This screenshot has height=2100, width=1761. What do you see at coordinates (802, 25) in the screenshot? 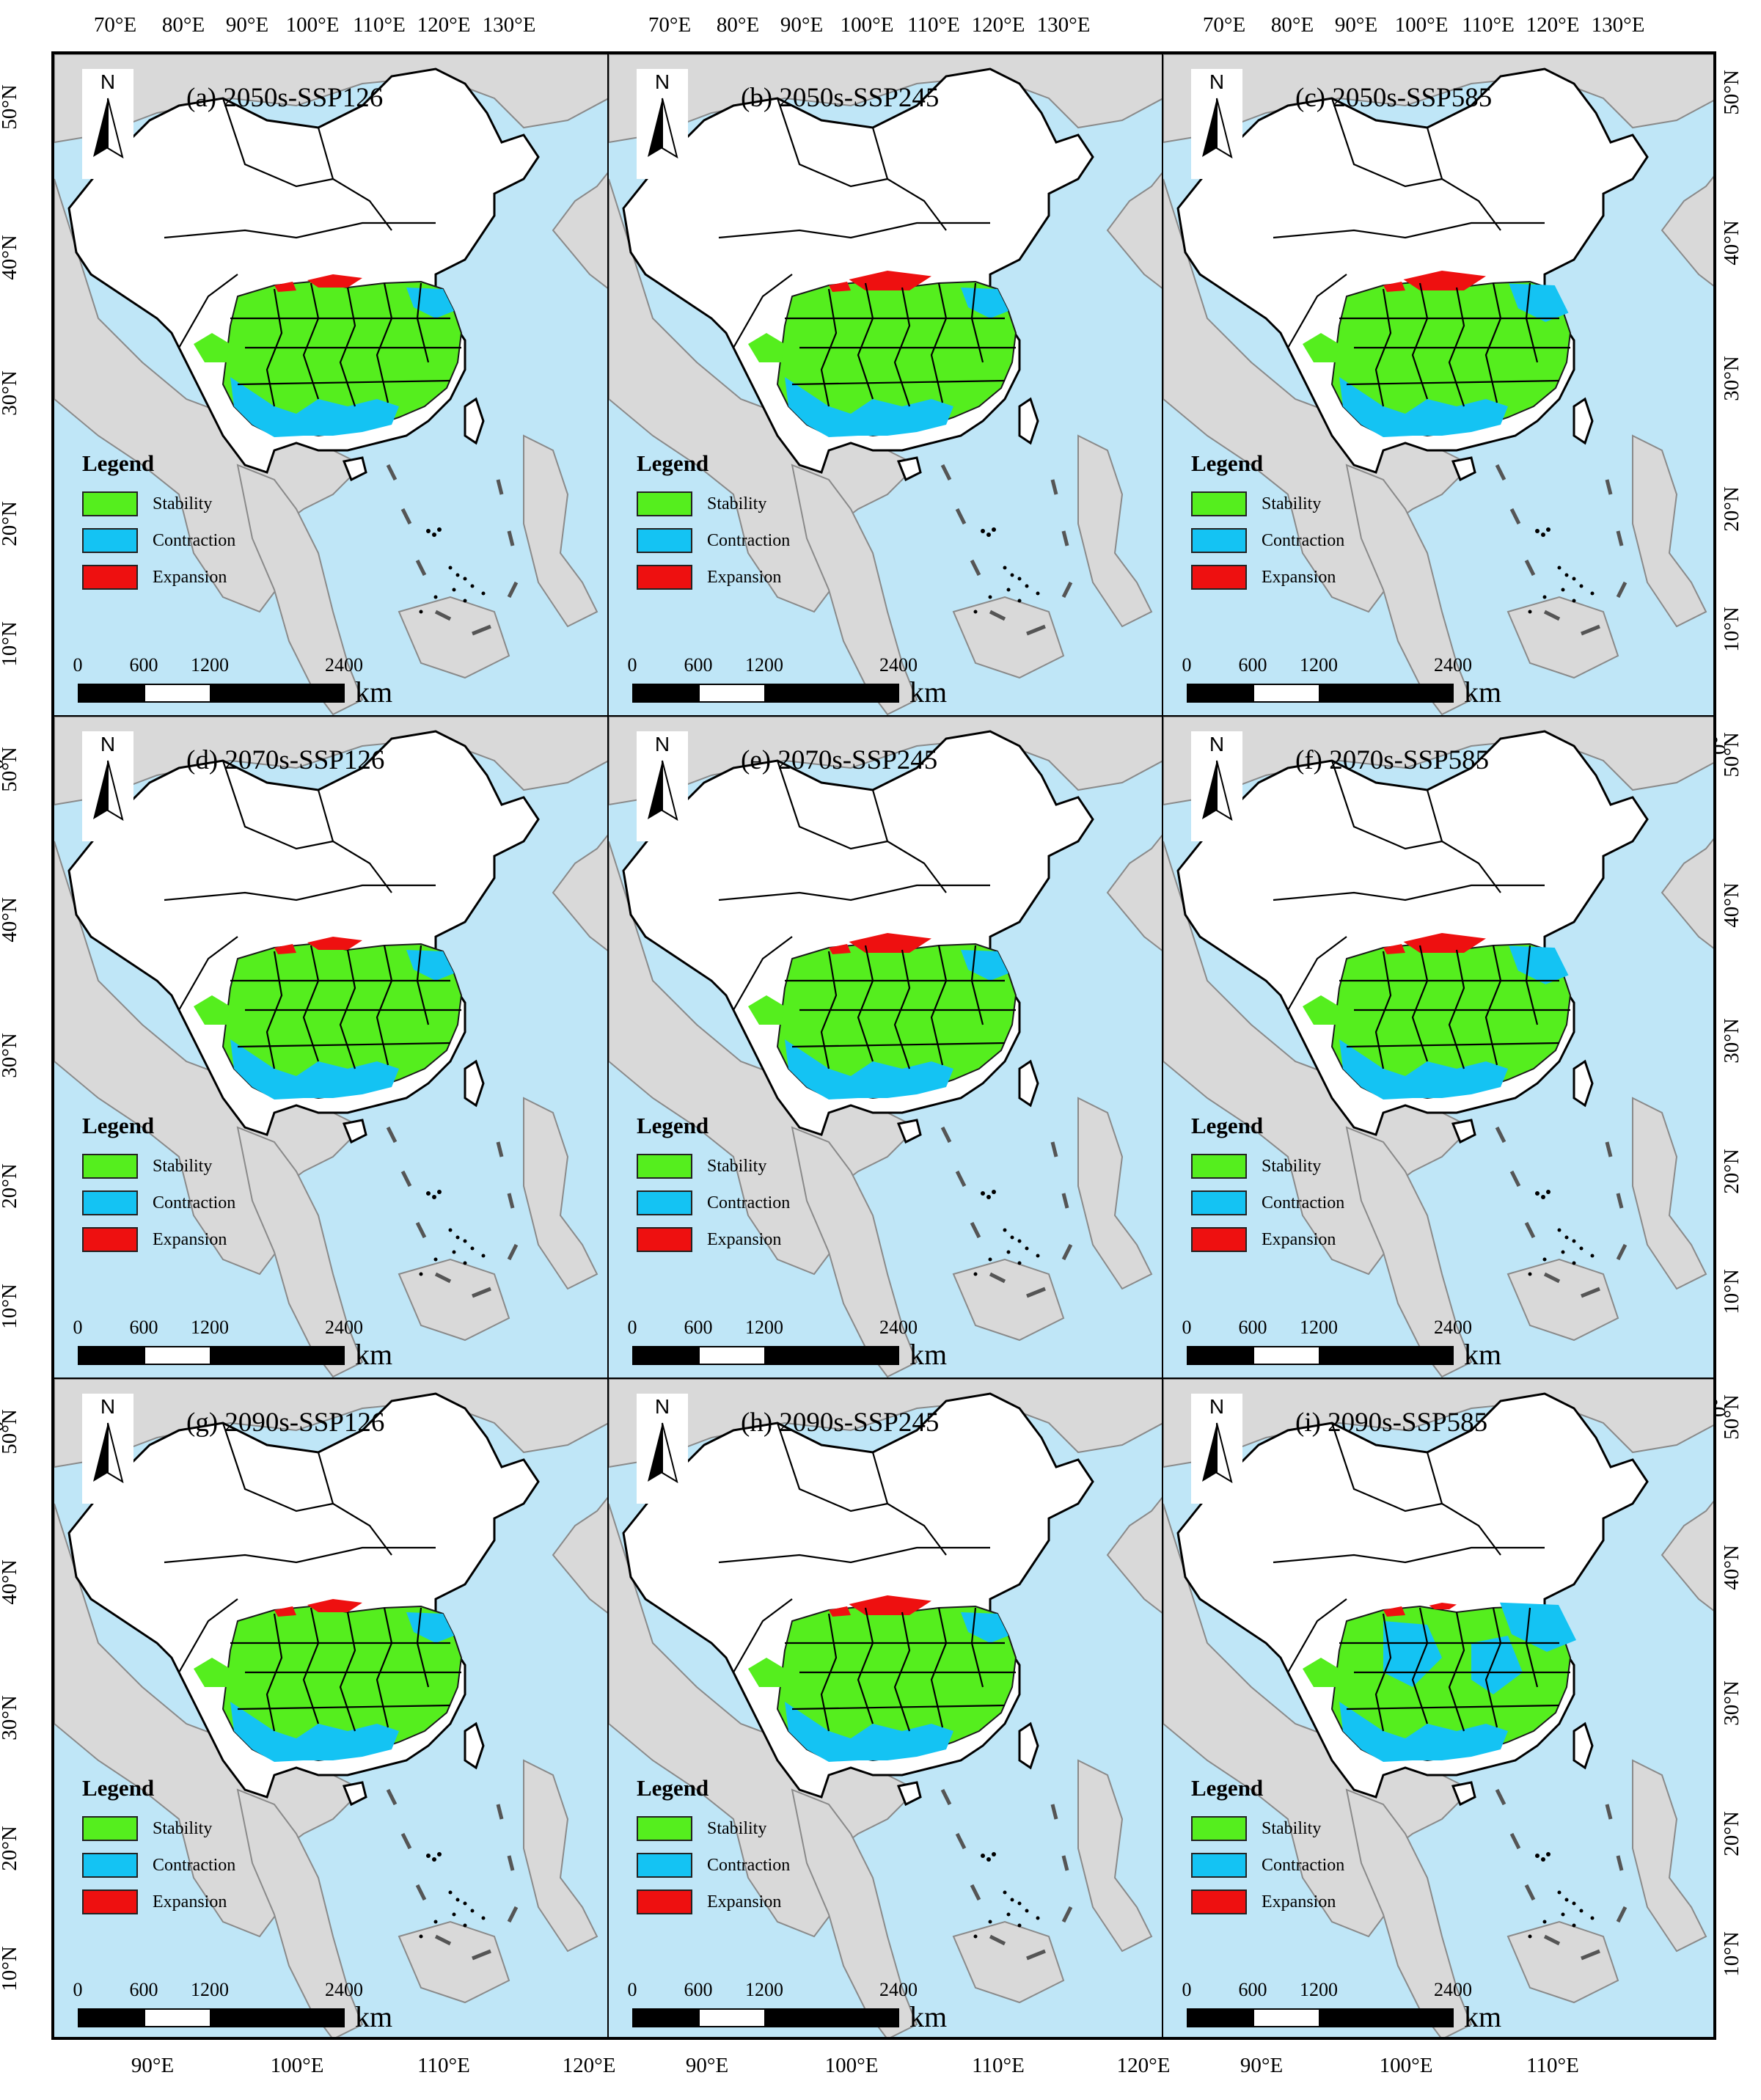
I see `axis-tick-label: 90°E` at bounding box center [802, 25].